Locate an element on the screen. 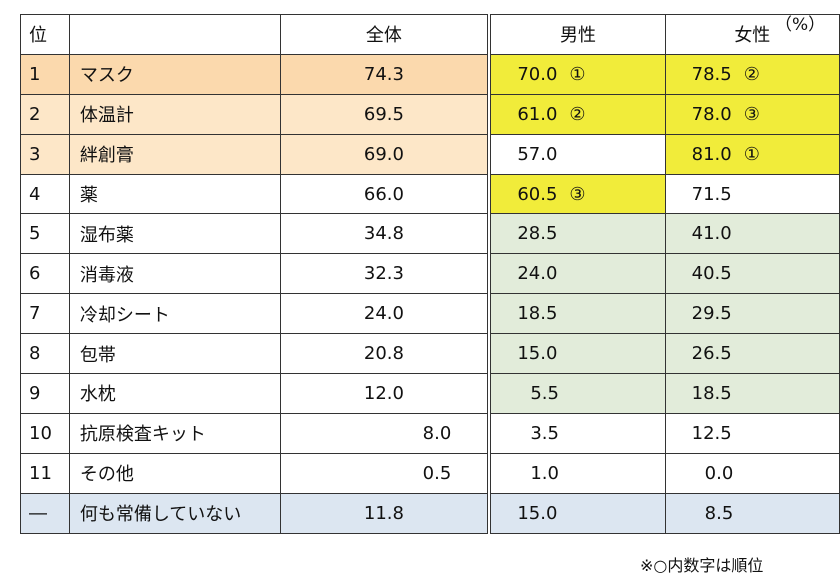  cell-female: 81.0 ① is located at coordinates (752, 154).